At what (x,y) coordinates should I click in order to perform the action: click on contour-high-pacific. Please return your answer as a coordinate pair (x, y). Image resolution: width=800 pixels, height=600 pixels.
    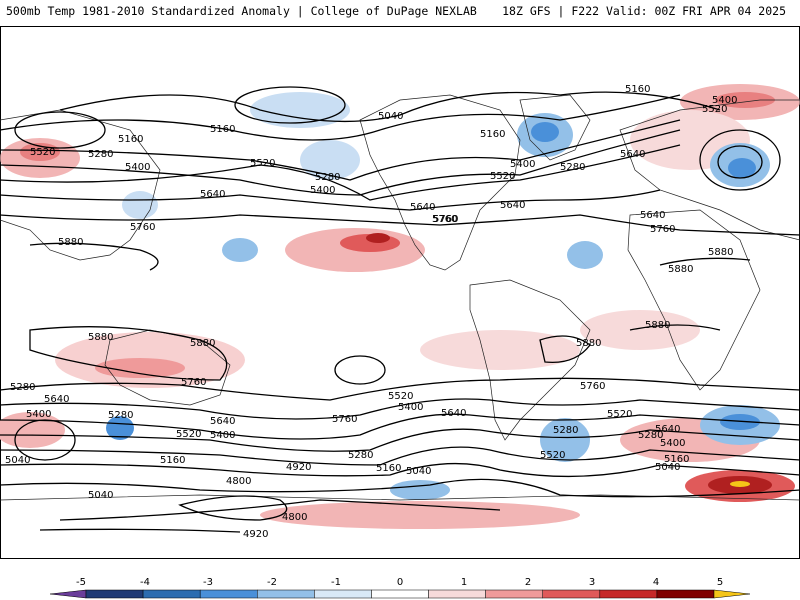
    Looking at the image, I should click on (360, 370).